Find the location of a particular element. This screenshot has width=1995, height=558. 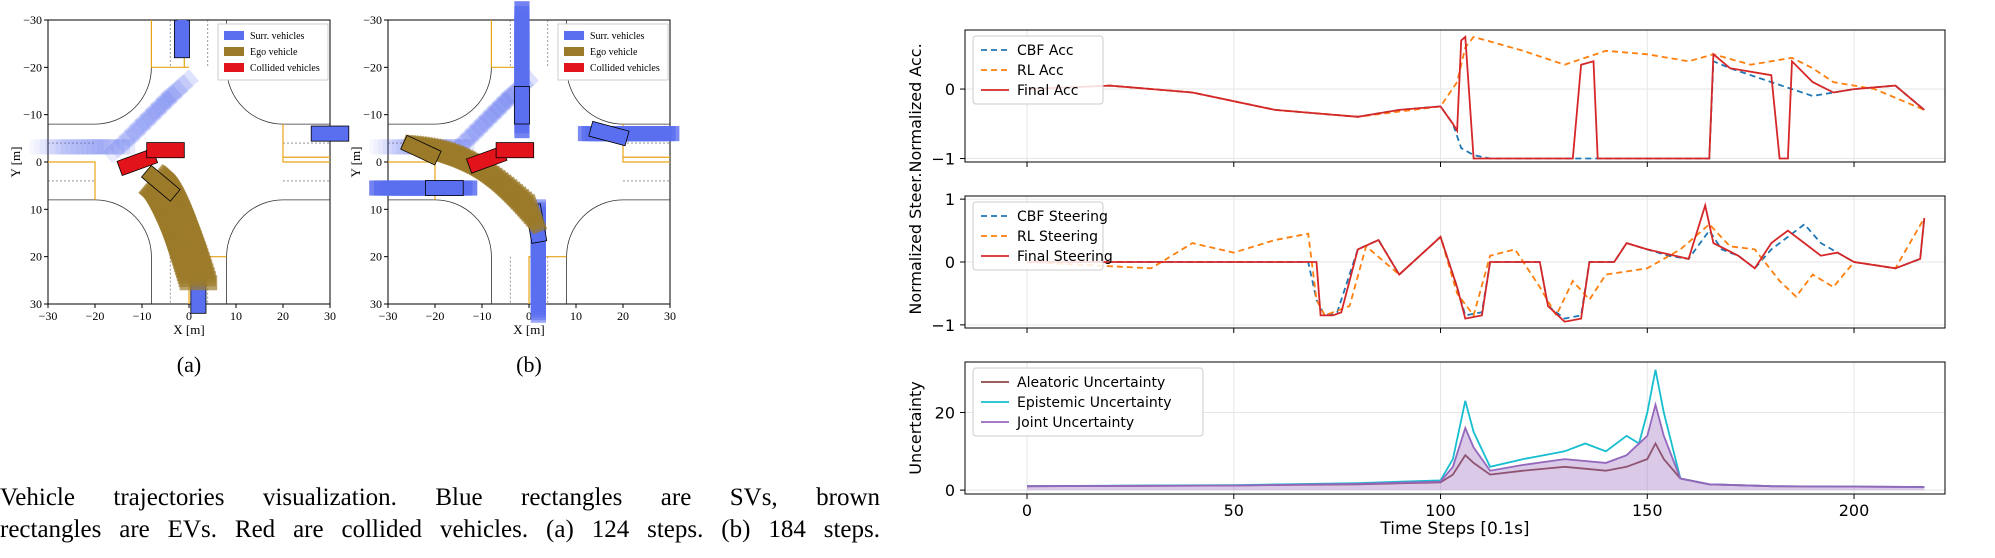

legend-label: Ego vehicle is located at coordinates (614, 52).